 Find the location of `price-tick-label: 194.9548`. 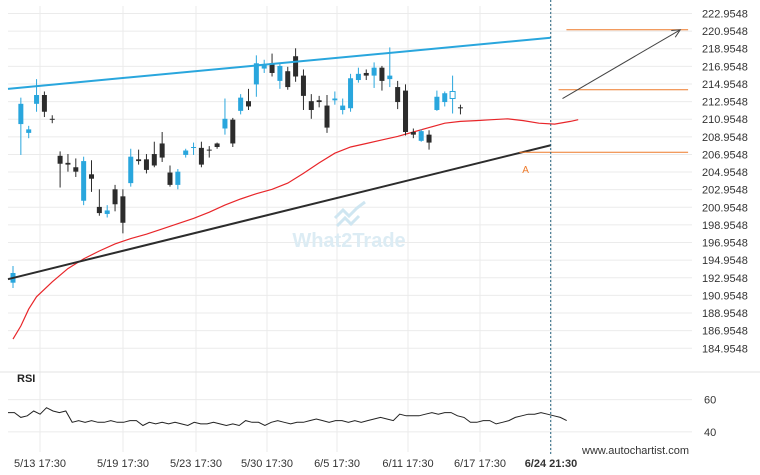

price-tick-label: 194.9548 is located at coordinates (725, 261).